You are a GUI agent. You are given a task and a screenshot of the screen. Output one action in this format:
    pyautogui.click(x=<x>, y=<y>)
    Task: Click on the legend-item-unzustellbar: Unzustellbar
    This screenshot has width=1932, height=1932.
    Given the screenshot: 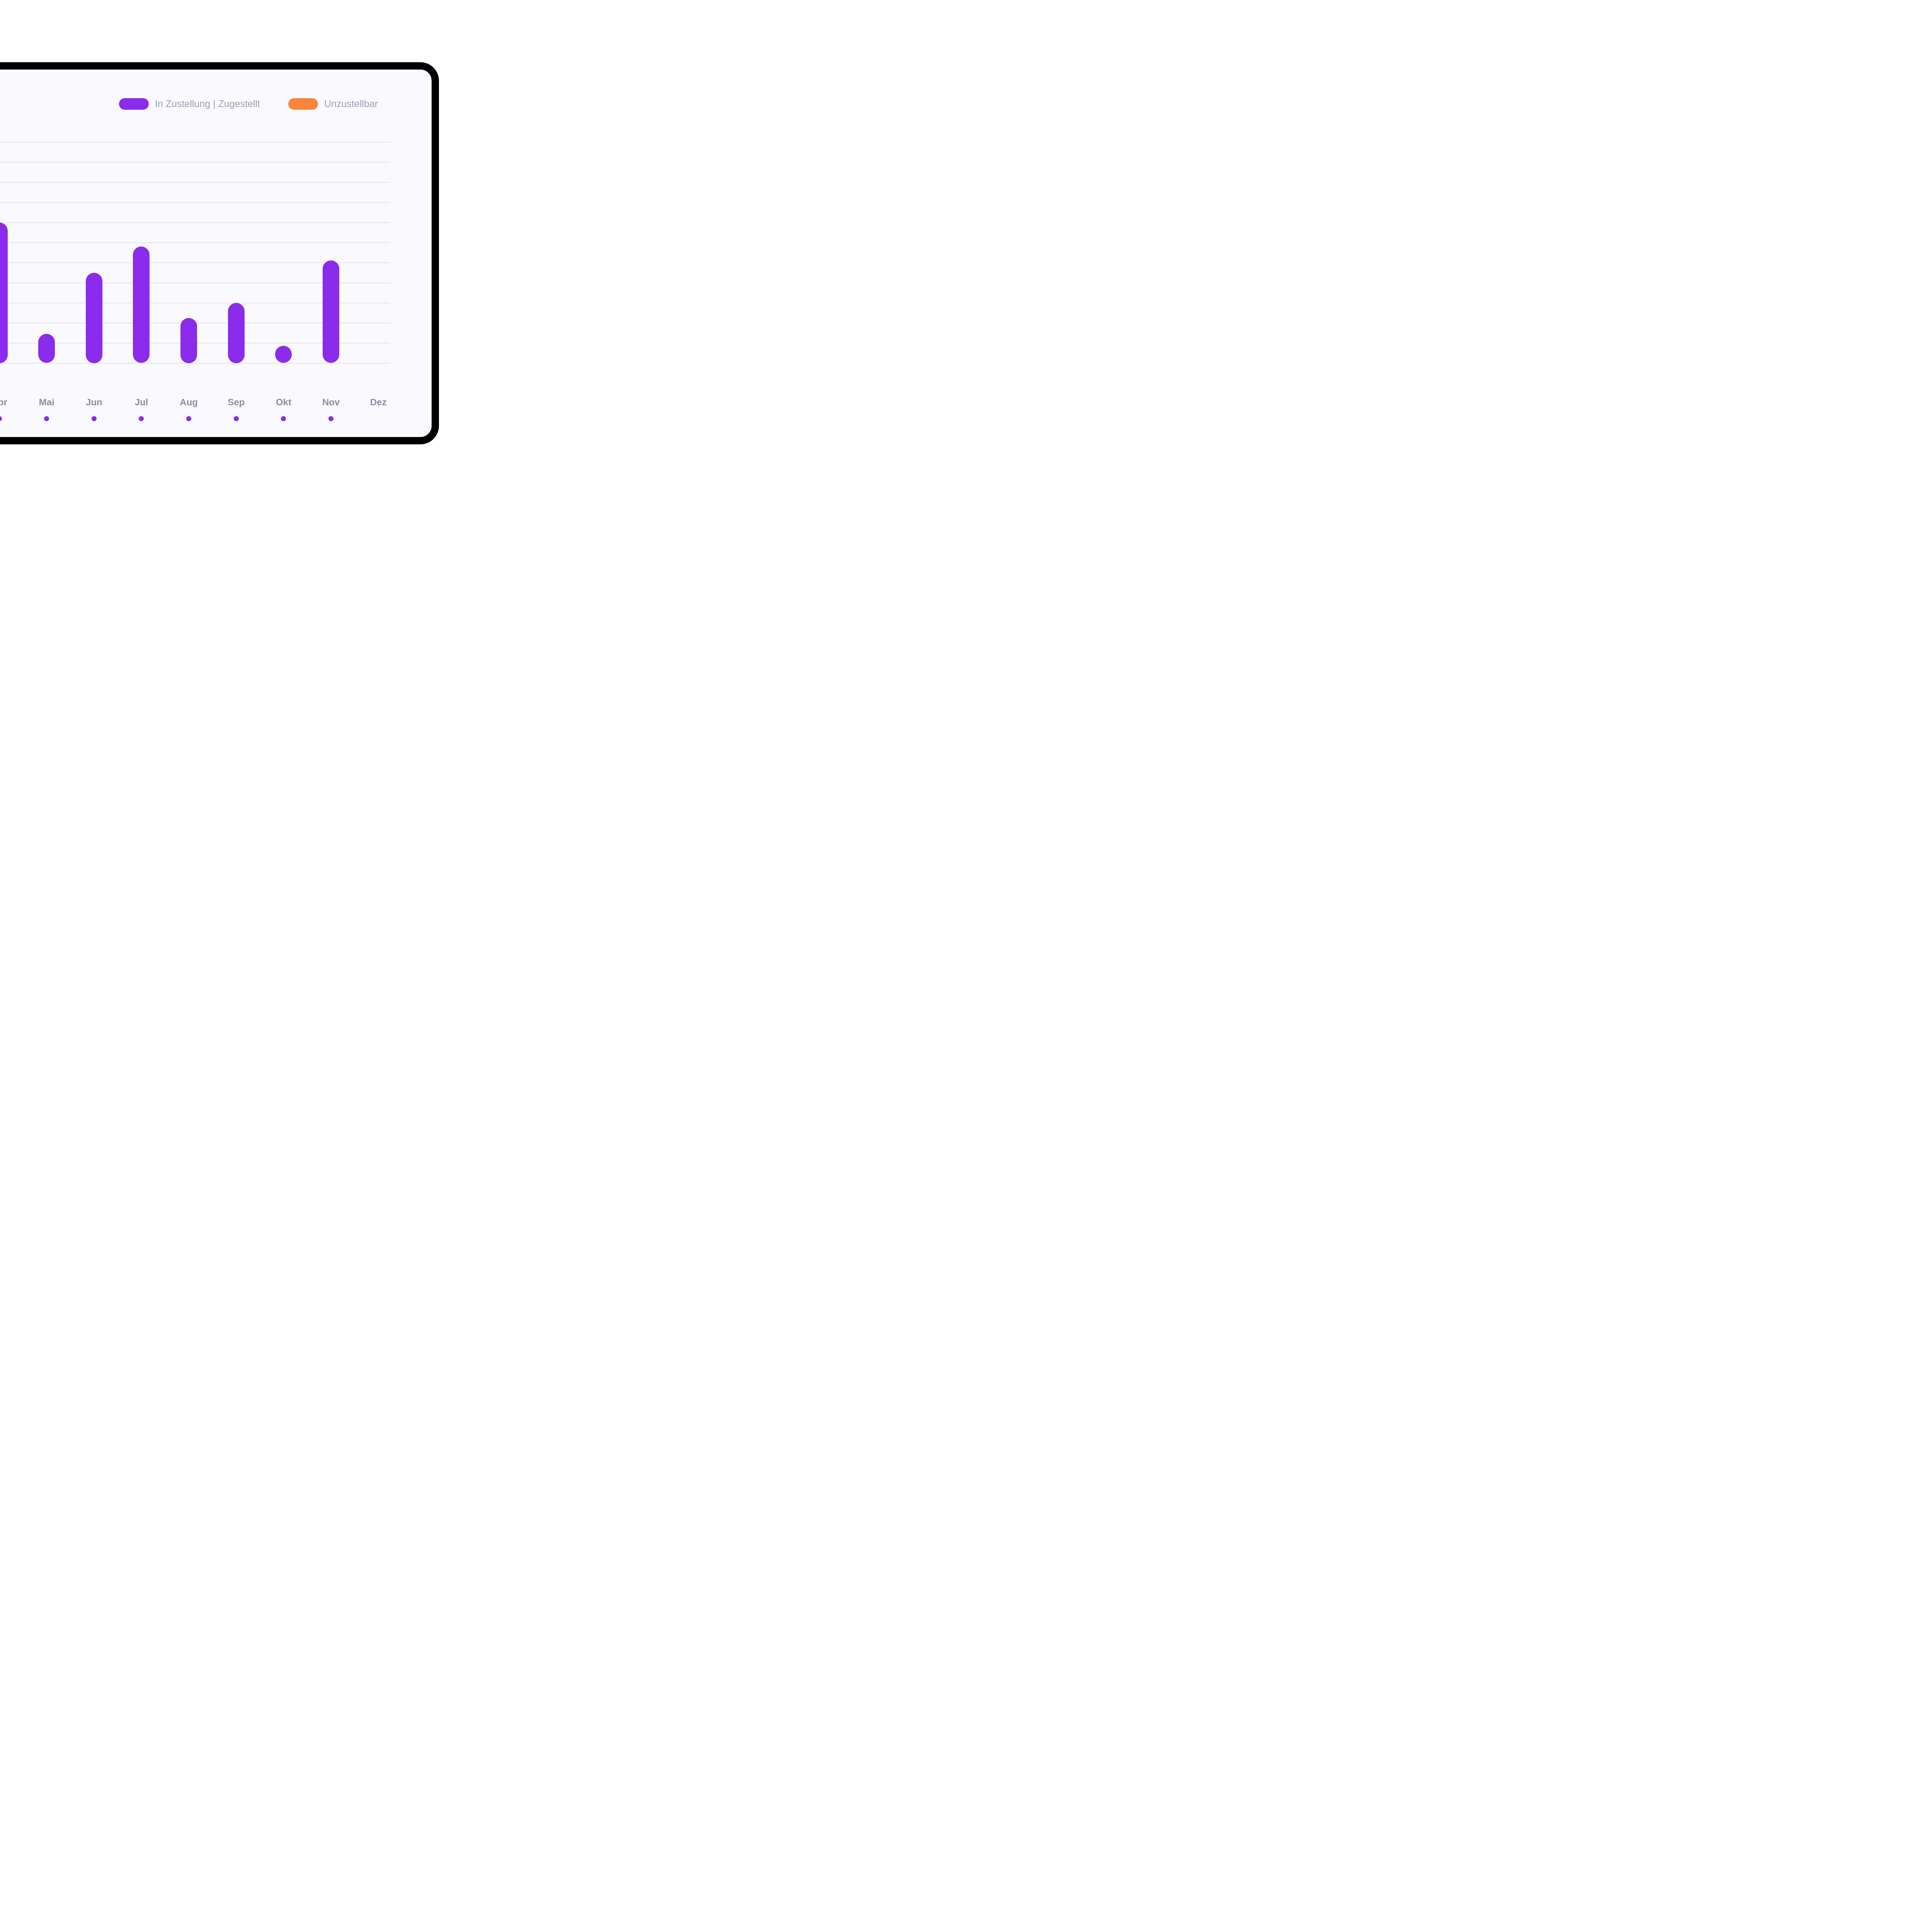 What is the action you would take?
    pyautogui.click(x=333, y=104)
    